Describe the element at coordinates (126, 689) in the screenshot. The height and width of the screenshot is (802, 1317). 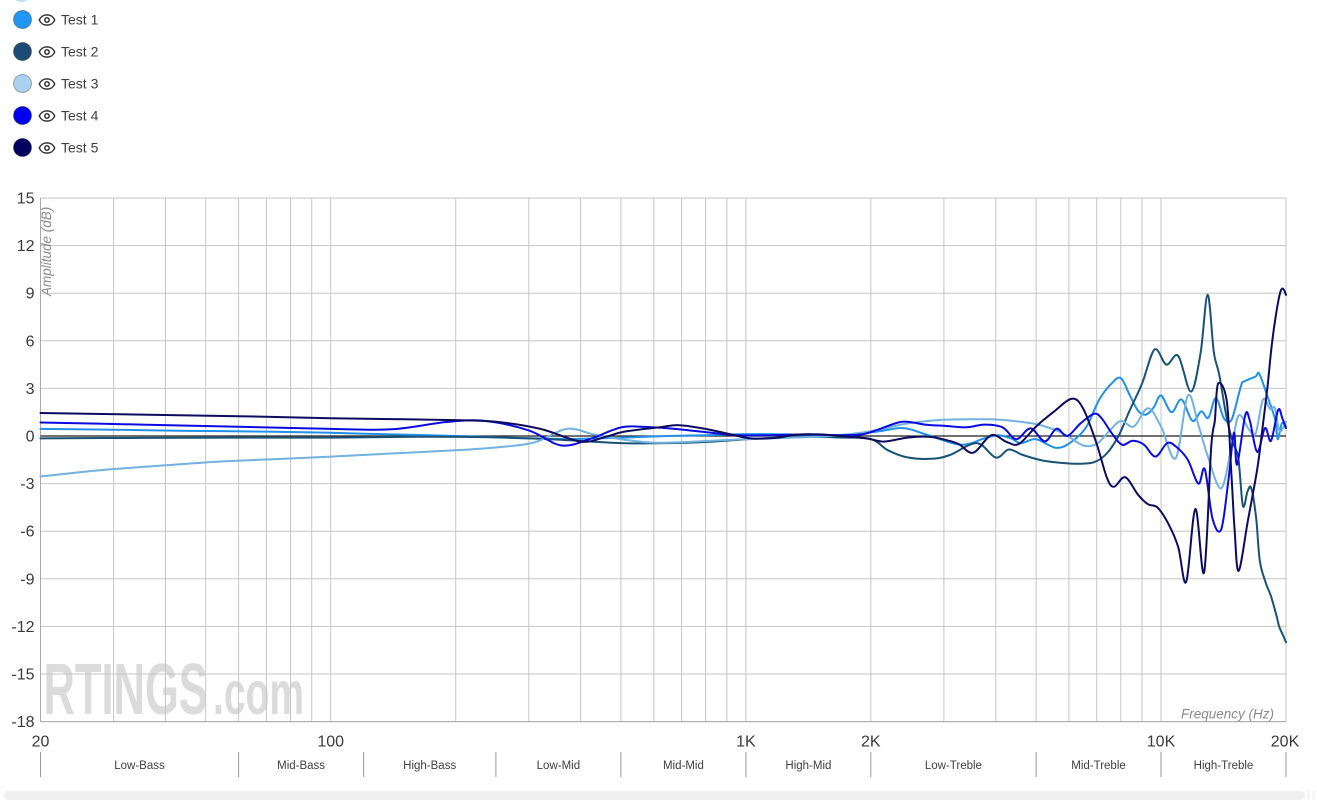
I see `svg-text: RTINGS` at that location.